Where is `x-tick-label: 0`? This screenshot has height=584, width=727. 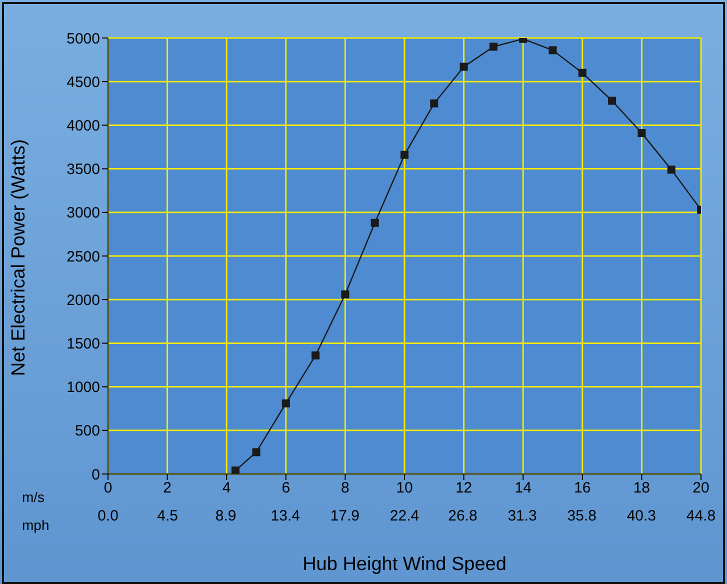 x-tick-label: 0 is located at coordinates (108, 488).